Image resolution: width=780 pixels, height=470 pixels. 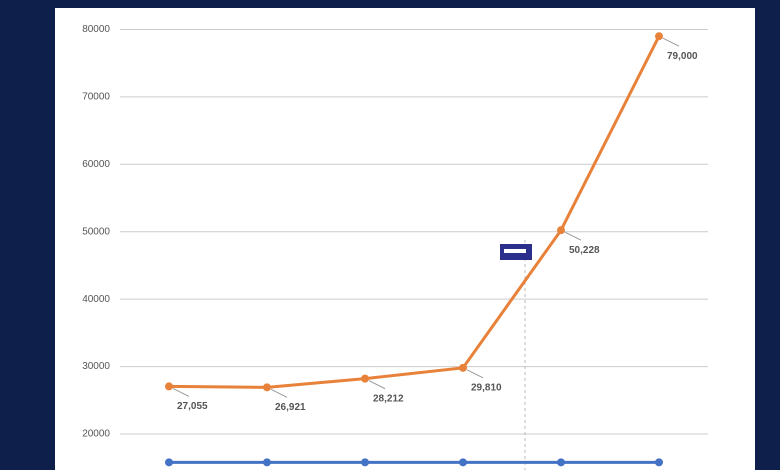 What do you see at coordinates (516, 252) in the screenshot?
I see `logo` at bounding box center [516, 252].